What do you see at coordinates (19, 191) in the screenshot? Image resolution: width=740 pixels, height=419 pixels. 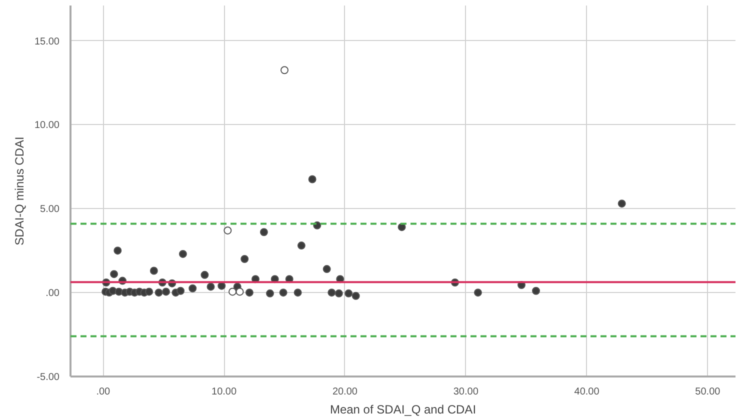 I see `y-axis-title: SDAI-Q minus CDAI` at bounding box center [19, 191].